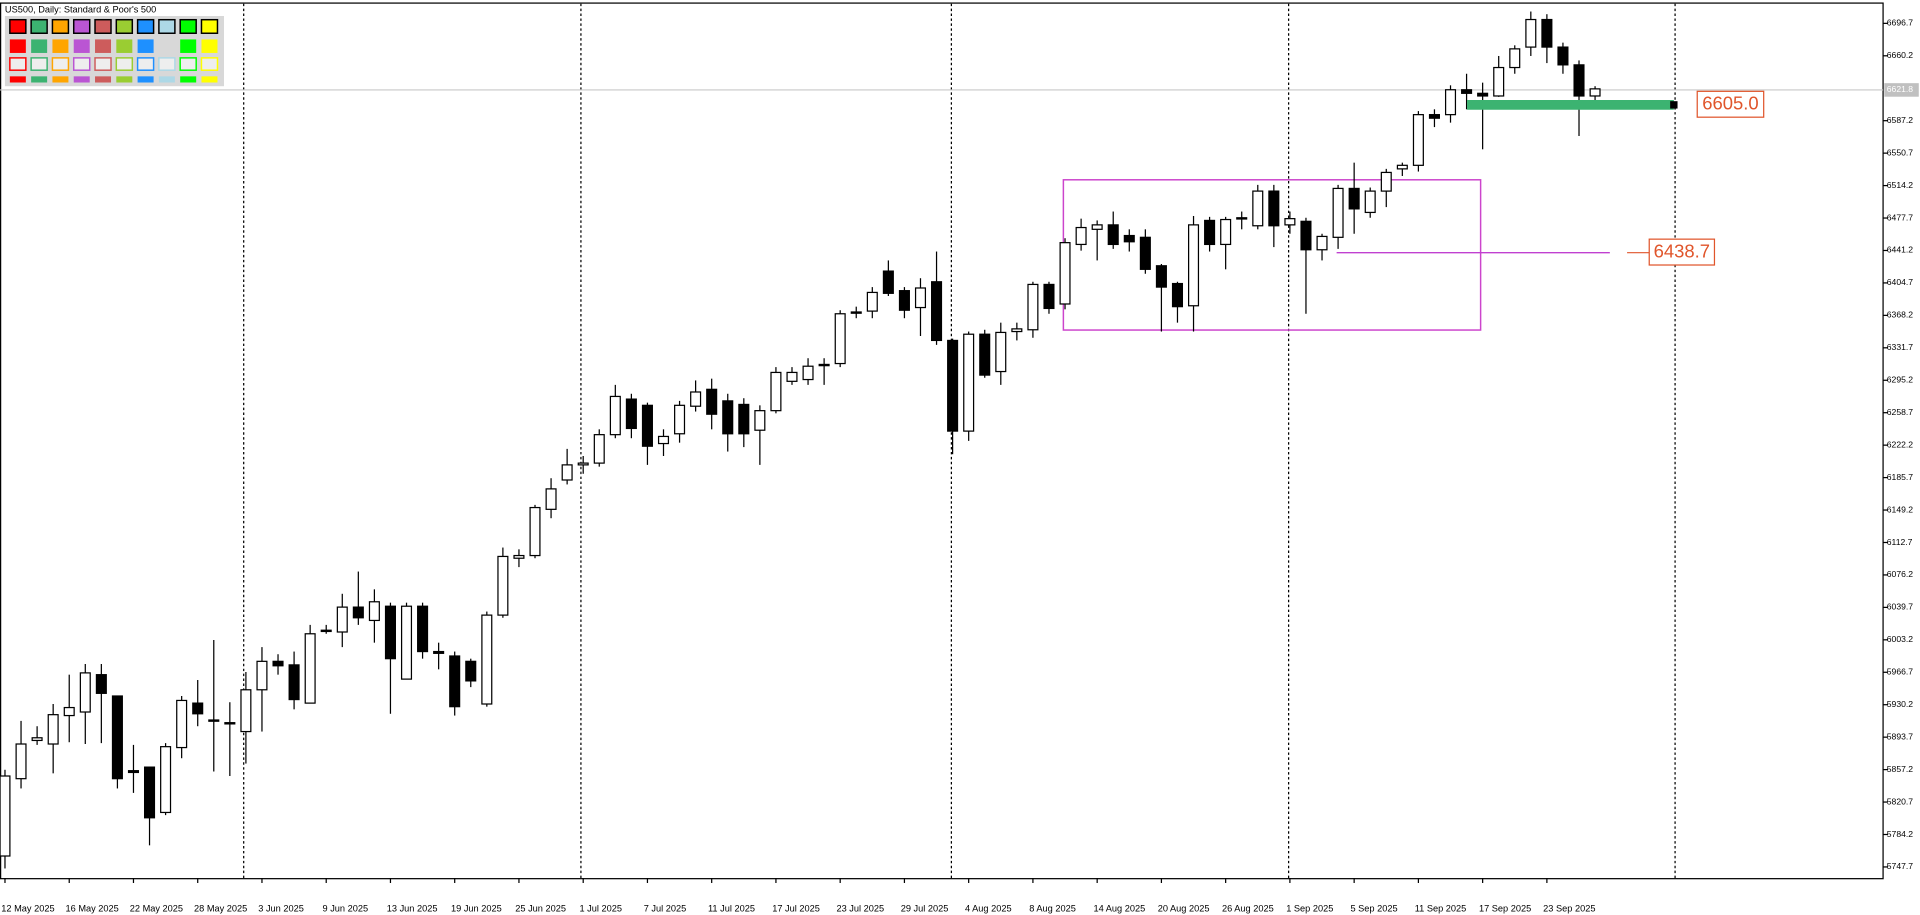 This screenshot has height=915, width=1920. Describe the element at coordinates (1900, 639) in the screenshot. I see `y-tick-label: 6003.2` at that location.